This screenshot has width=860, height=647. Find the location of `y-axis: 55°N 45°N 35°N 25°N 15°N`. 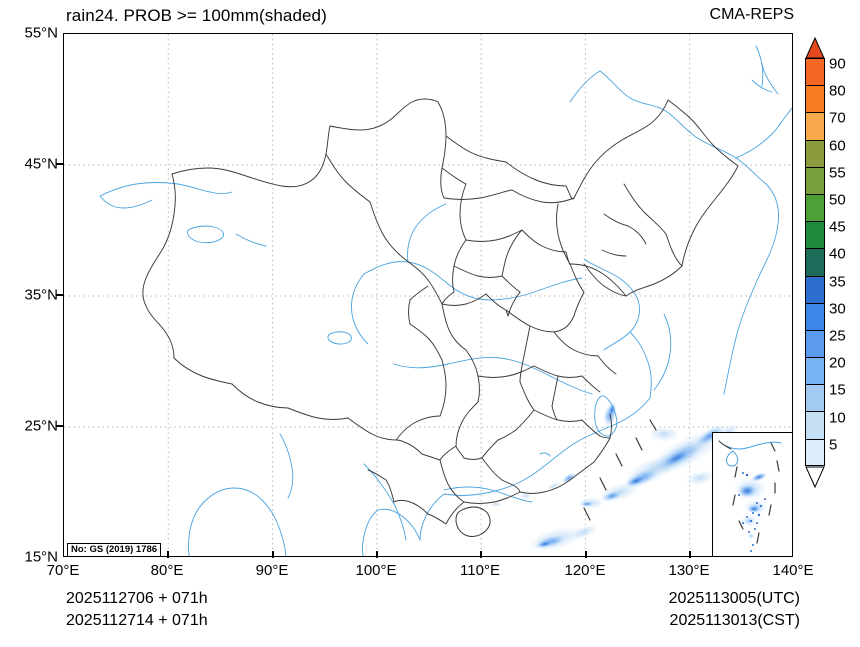

y-axis: 55°N 45°N 35°N 25°N 15°N is located at coordinates (29, 323).